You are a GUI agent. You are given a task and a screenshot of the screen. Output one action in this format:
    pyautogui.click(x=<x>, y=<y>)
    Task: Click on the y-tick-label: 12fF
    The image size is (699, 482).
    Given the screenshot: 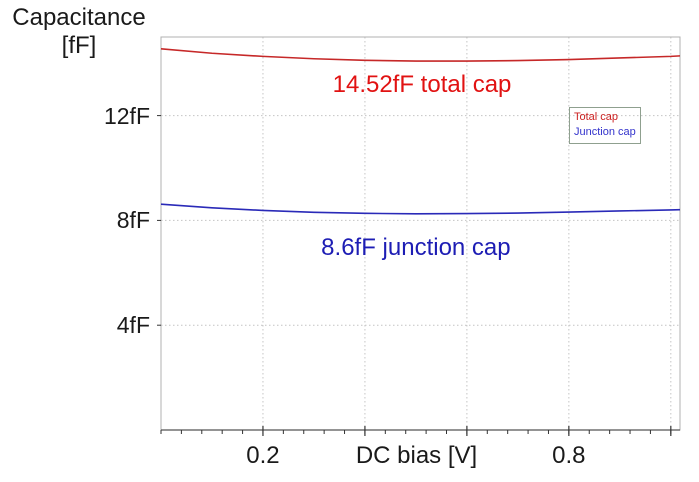 What is the action you would take?
    pyautogui.click(x=126, y=115)
    